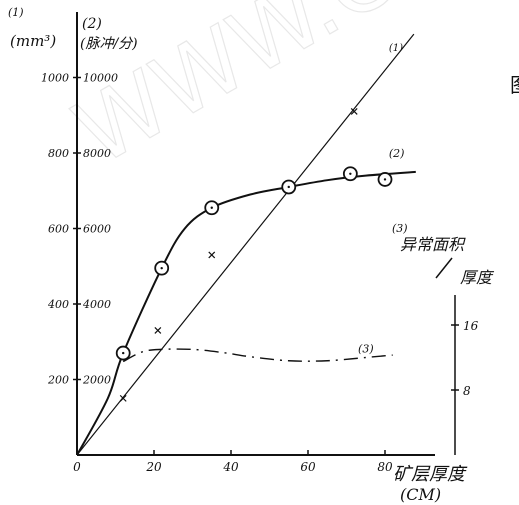 The height and width of the screenshot is (505, 519). I want to click on axis3-tick-label: 8, so click(467, 391).